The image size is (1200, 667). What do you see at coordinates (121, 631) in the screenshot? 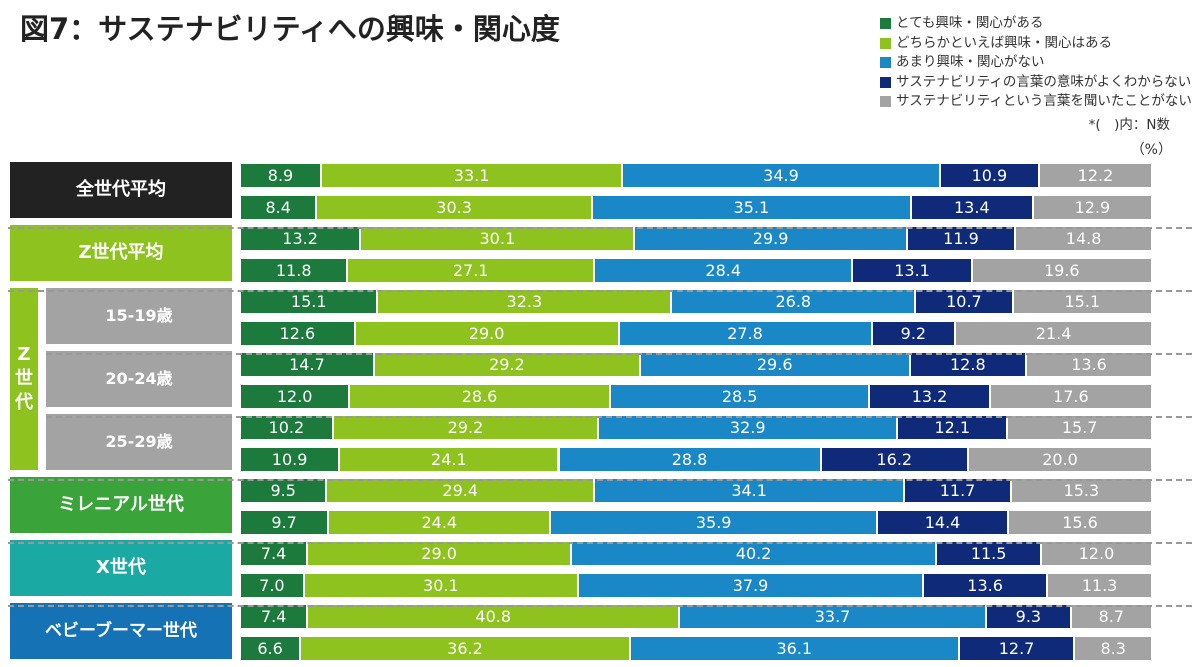
I see `group-label: ベビーブーマー世代` at bounding box center [121, 631].